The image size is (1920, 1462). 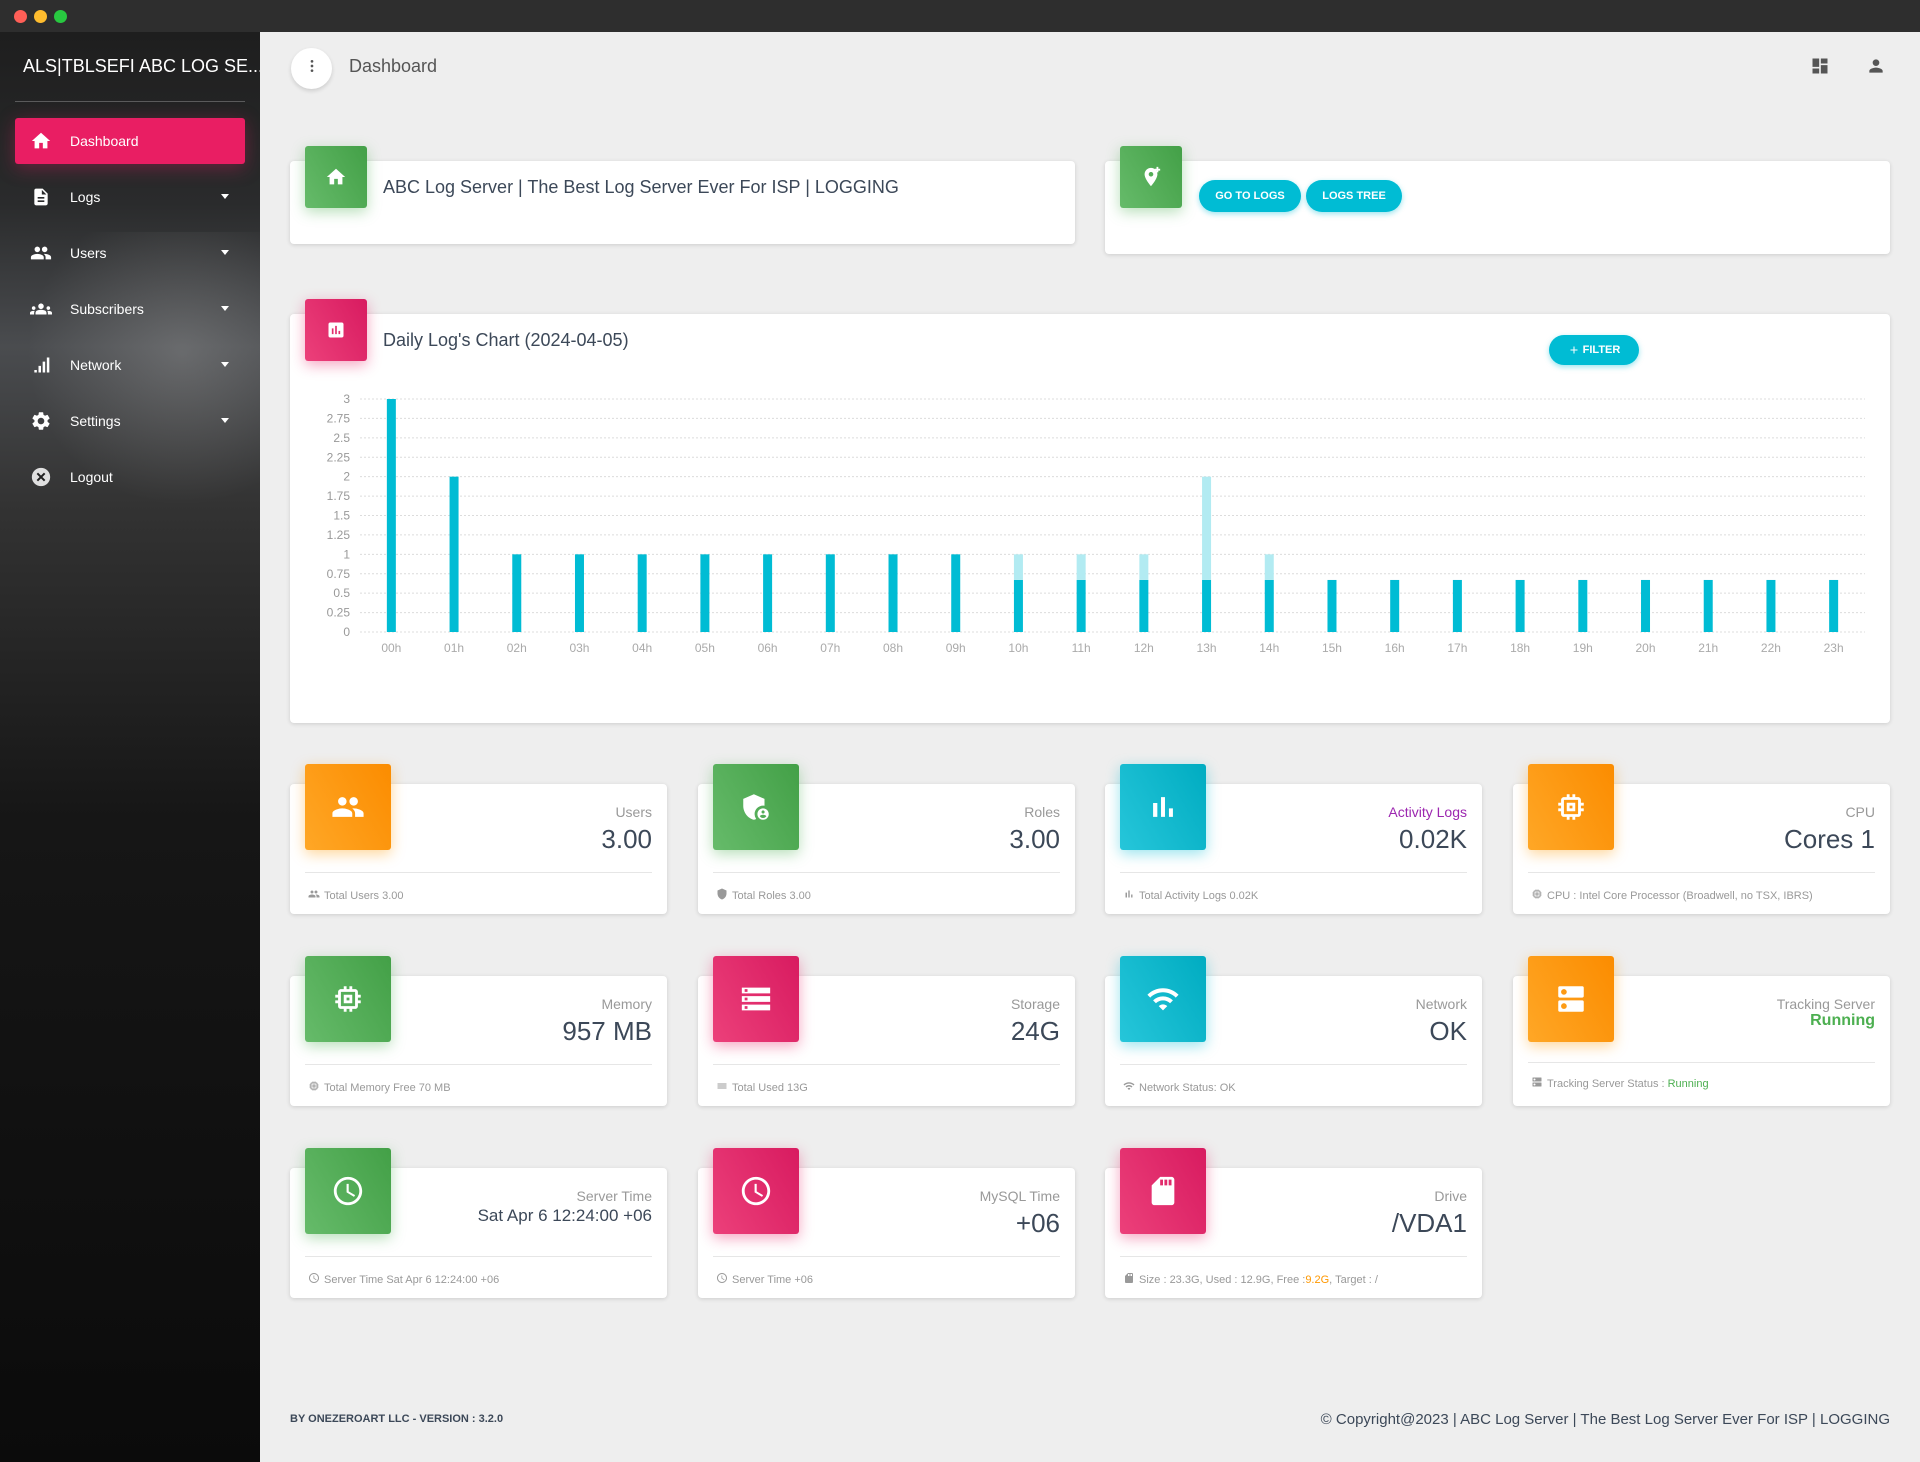 What do you see at coordinates (478, 839) in the screenshot?
I see `stat-card-users: Users 3.00 Total Users 3.00` at bounding box center [478, 839].